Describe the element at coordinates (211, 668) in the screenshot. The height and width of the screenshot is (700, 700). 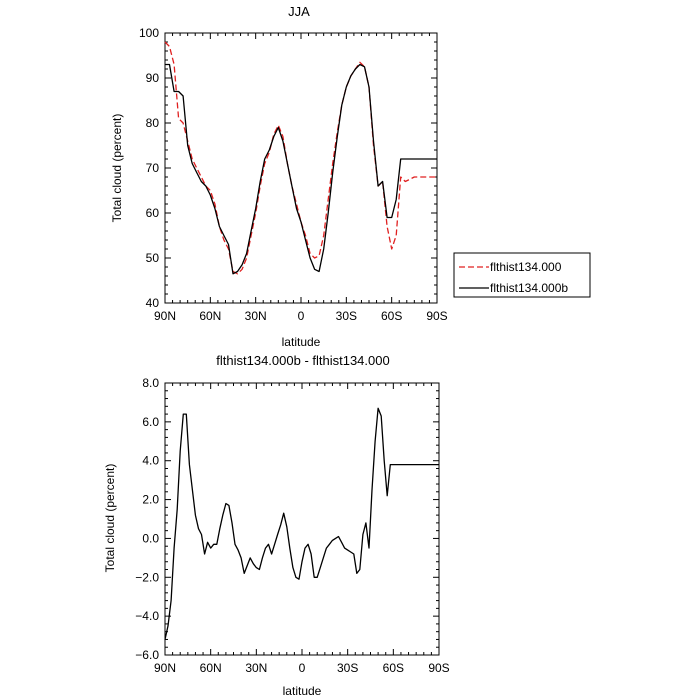
I see `bottom-x-tick-label: 60N` at that location.